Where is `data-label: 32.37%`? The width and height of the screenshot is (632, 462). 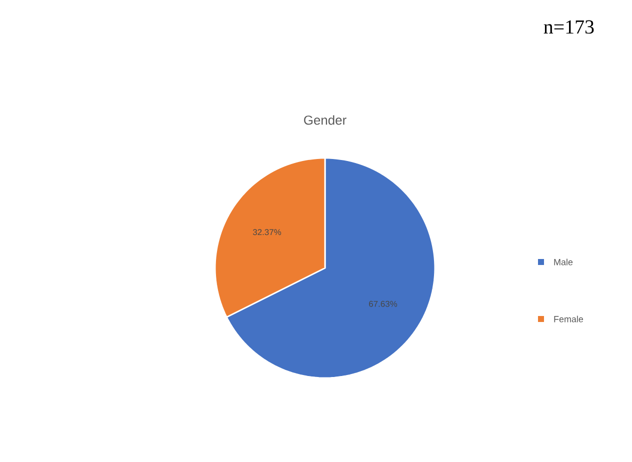 data-label: 32.37% is located at coordinates (267, 232).